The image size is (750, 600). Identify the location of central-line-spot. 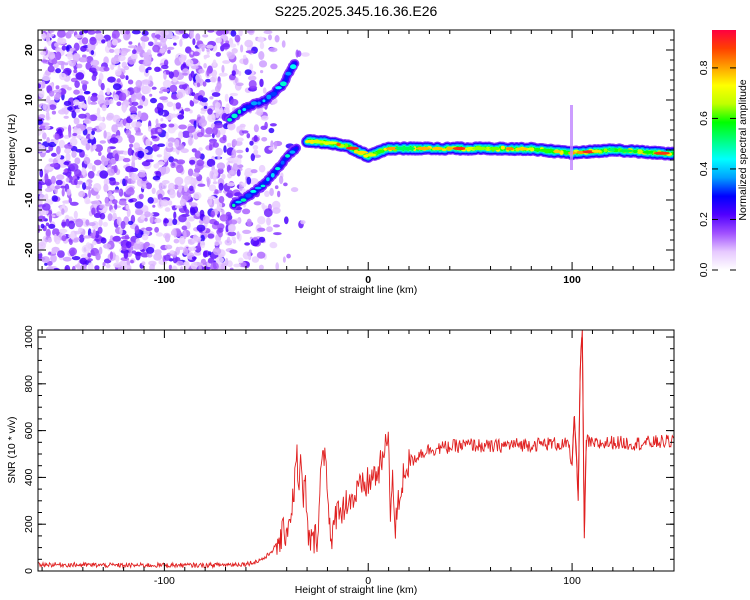
(566, 153).